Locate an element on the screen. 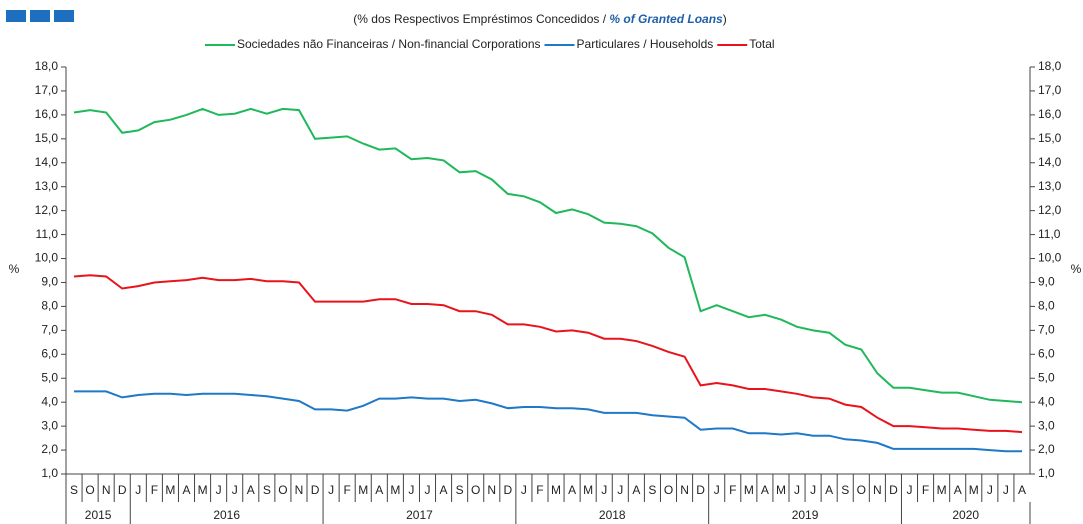 This screenshot has width=1083, height=524. year-label: 2018 is located at coordinates (612, 515).